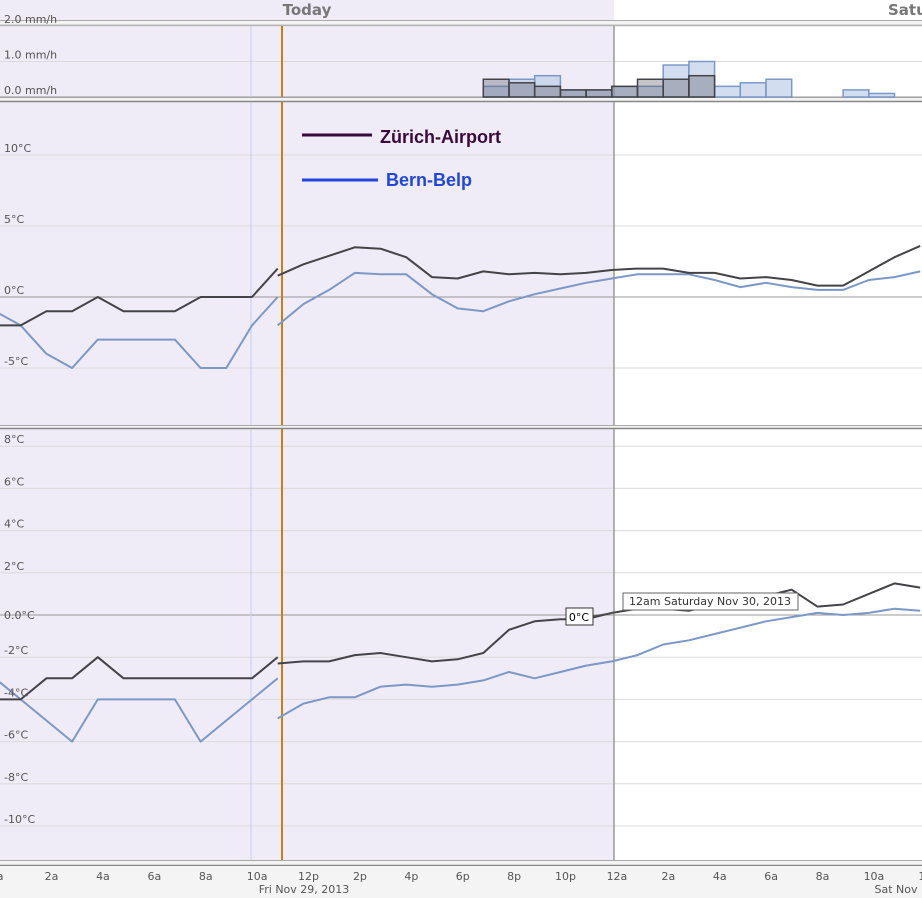 The height and width of the screenshot is (898, 922). Describe the element at coordinates (14, 290) in the screenshot. I see `y-tick-label: 0°C` at that location.